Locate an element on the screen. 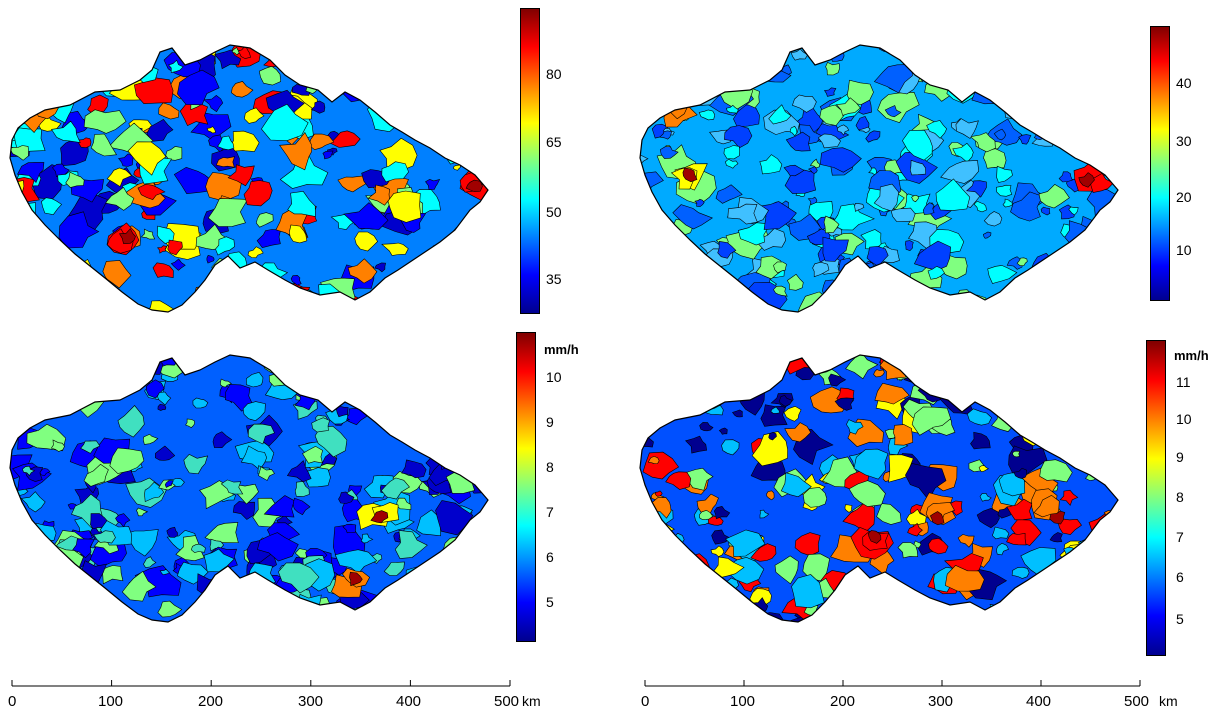 This screenshot has height=716, width=1220. scale-left-tick-0: 0 is located at coordinates (12, 701).